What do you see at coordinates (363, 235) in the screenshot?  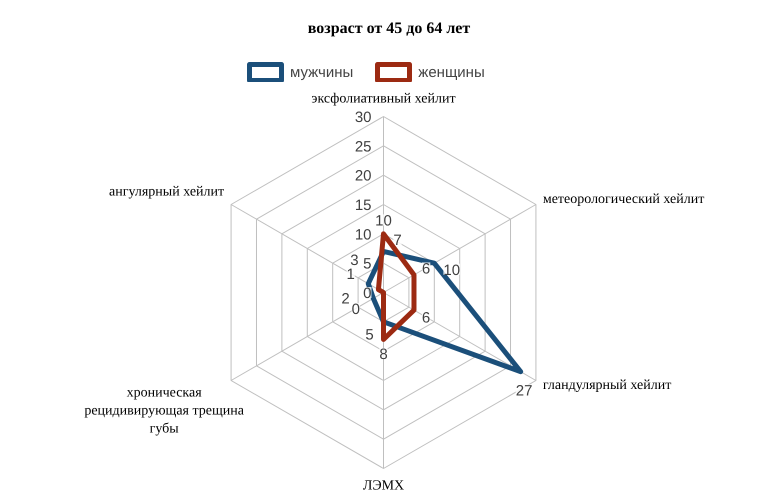 I see `y-tick-label: 10` at bounding box center [363, 235].